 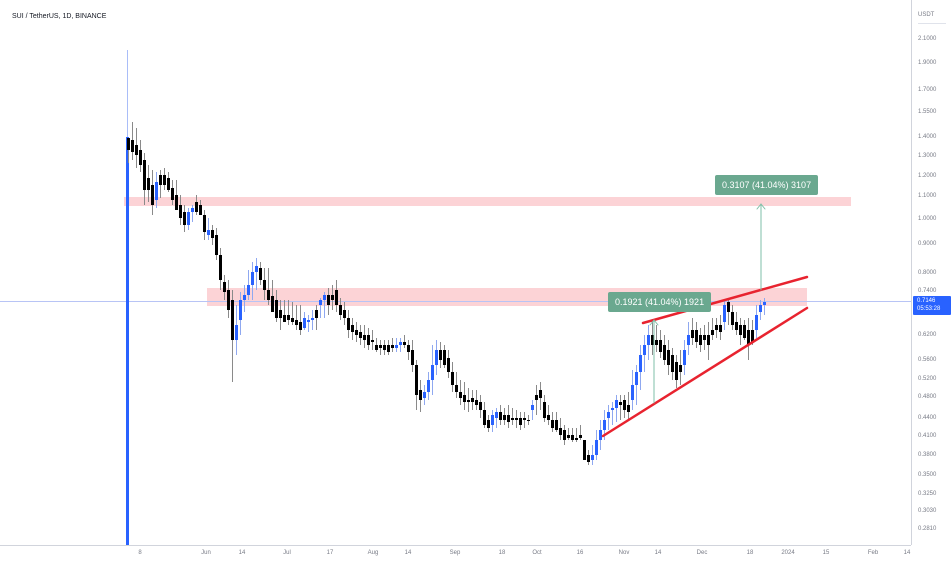 I want to click on time-tick: 8, so click(x=140, y=553).